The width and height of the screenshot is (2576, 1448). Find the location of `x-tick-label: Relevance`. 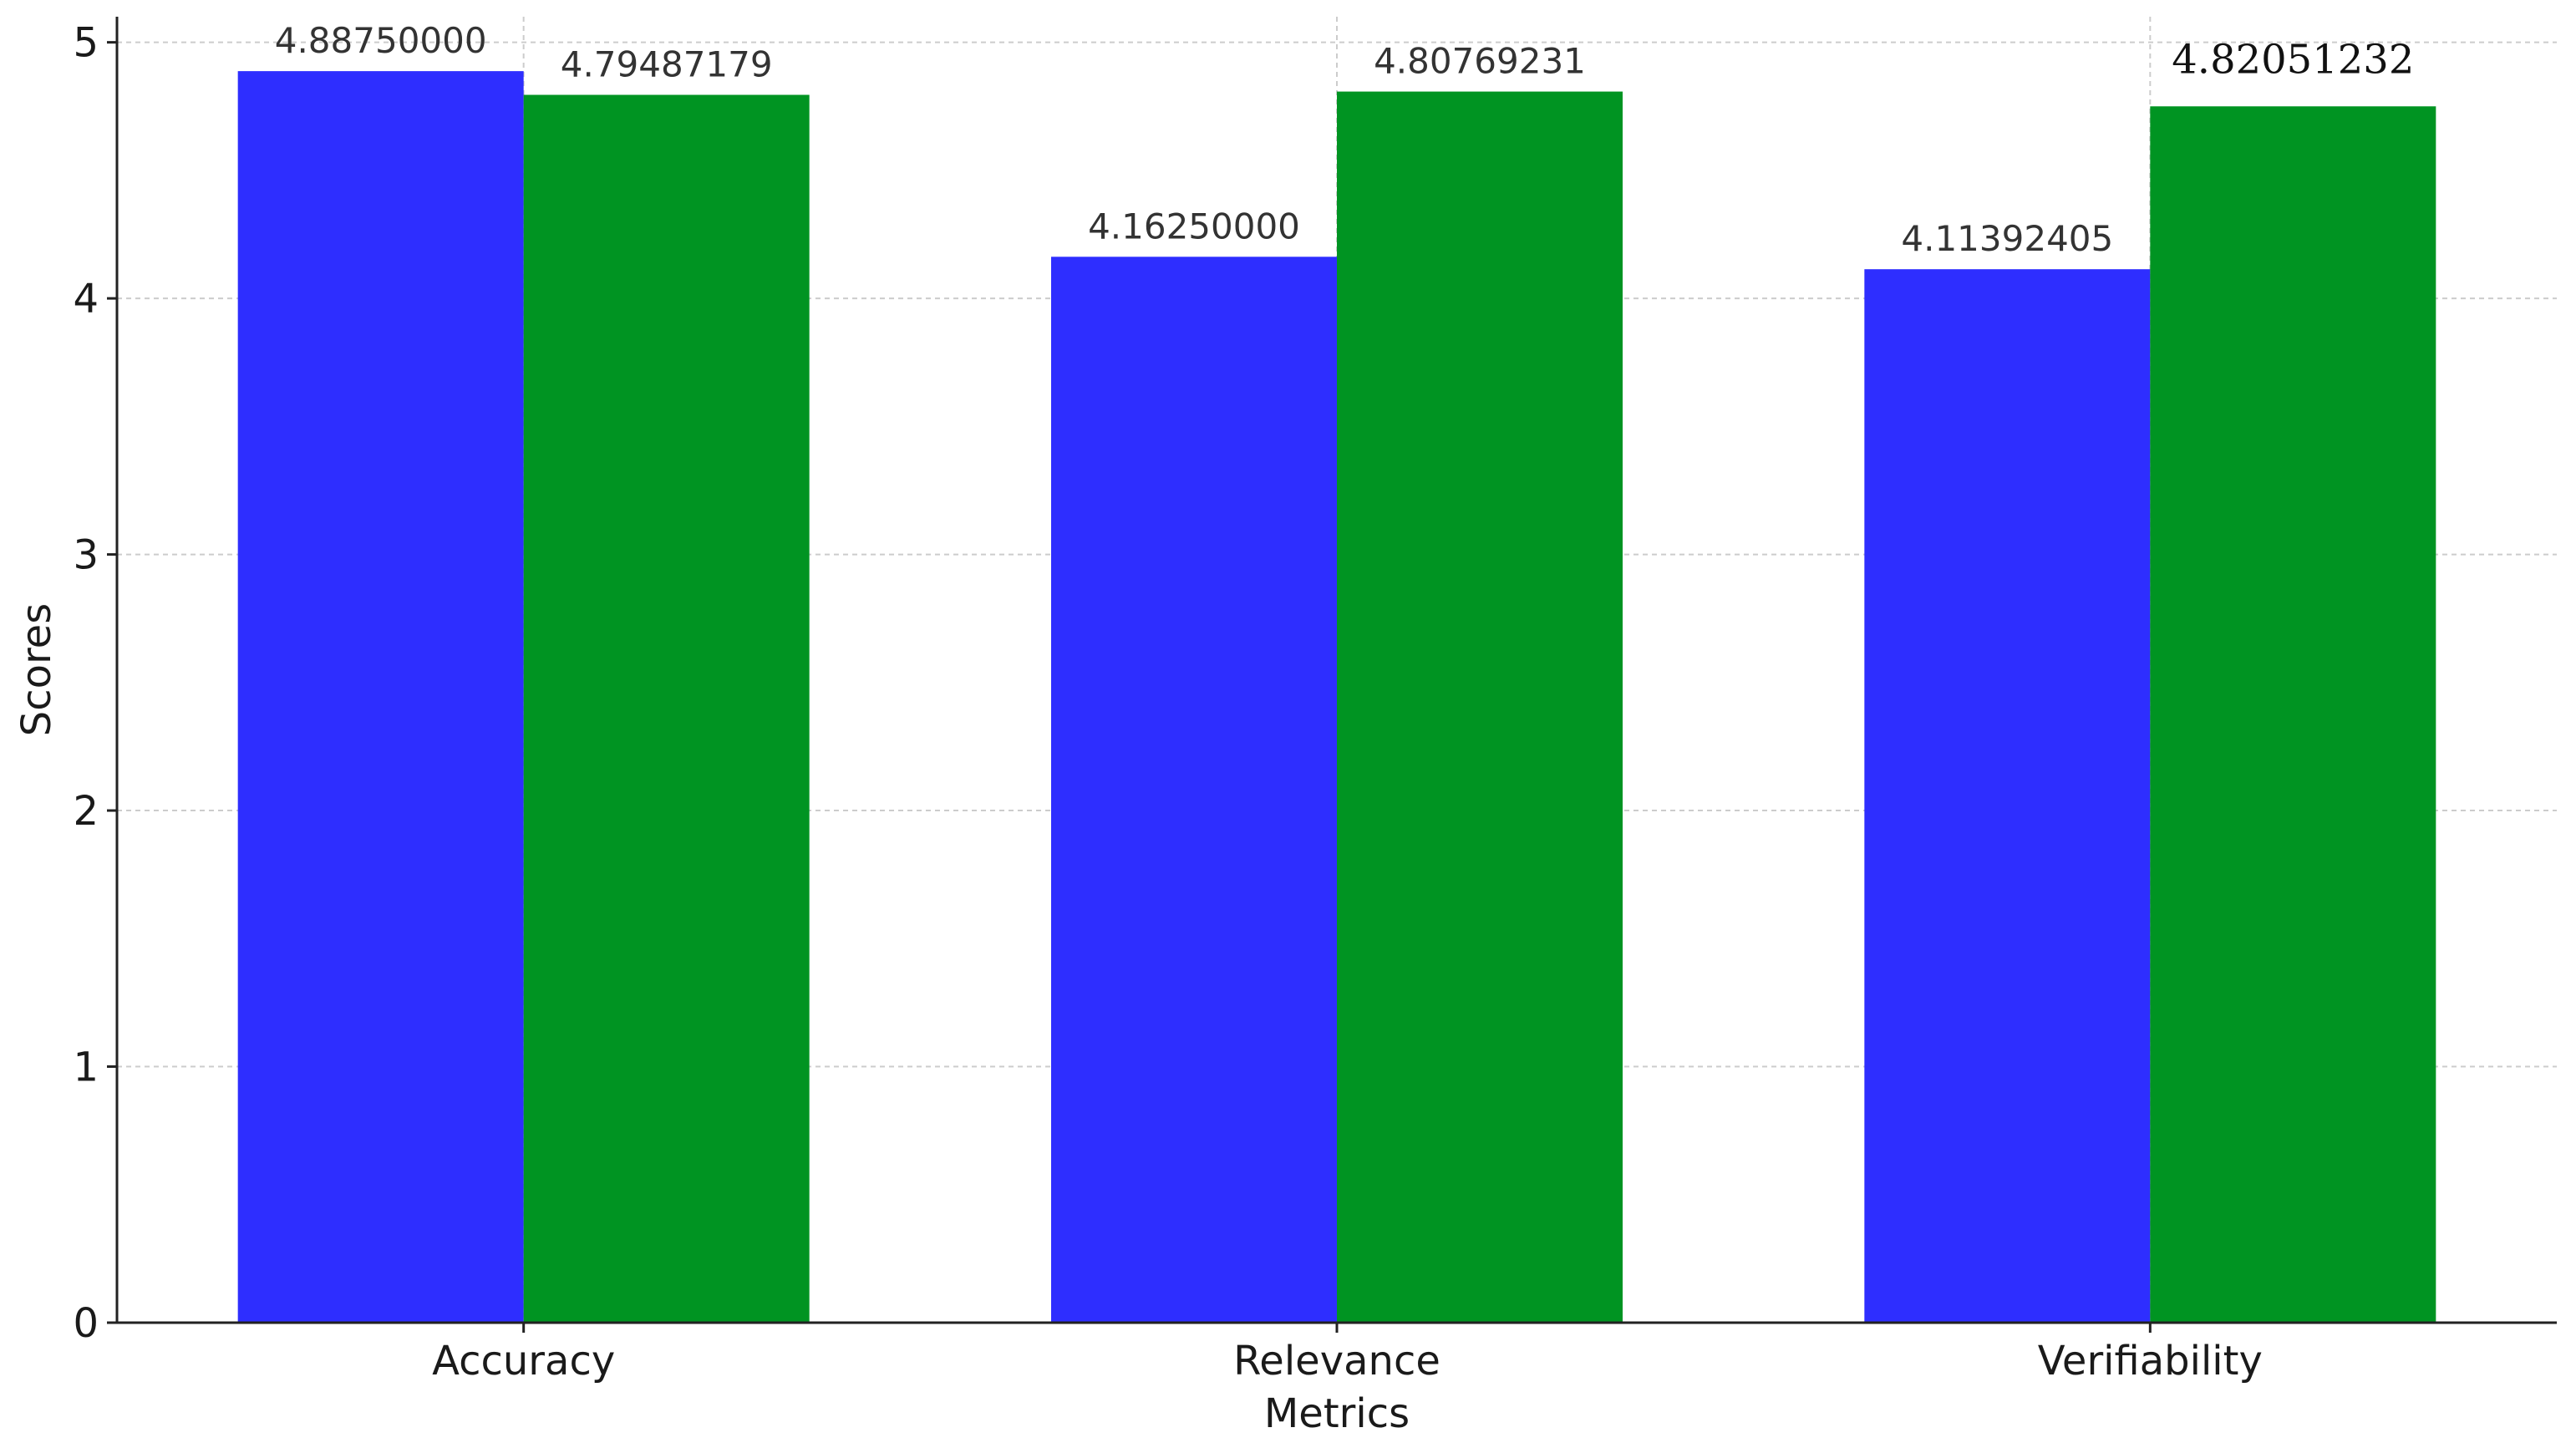

x-tick-label: Relevance is located at coordinates (1336, 1361).